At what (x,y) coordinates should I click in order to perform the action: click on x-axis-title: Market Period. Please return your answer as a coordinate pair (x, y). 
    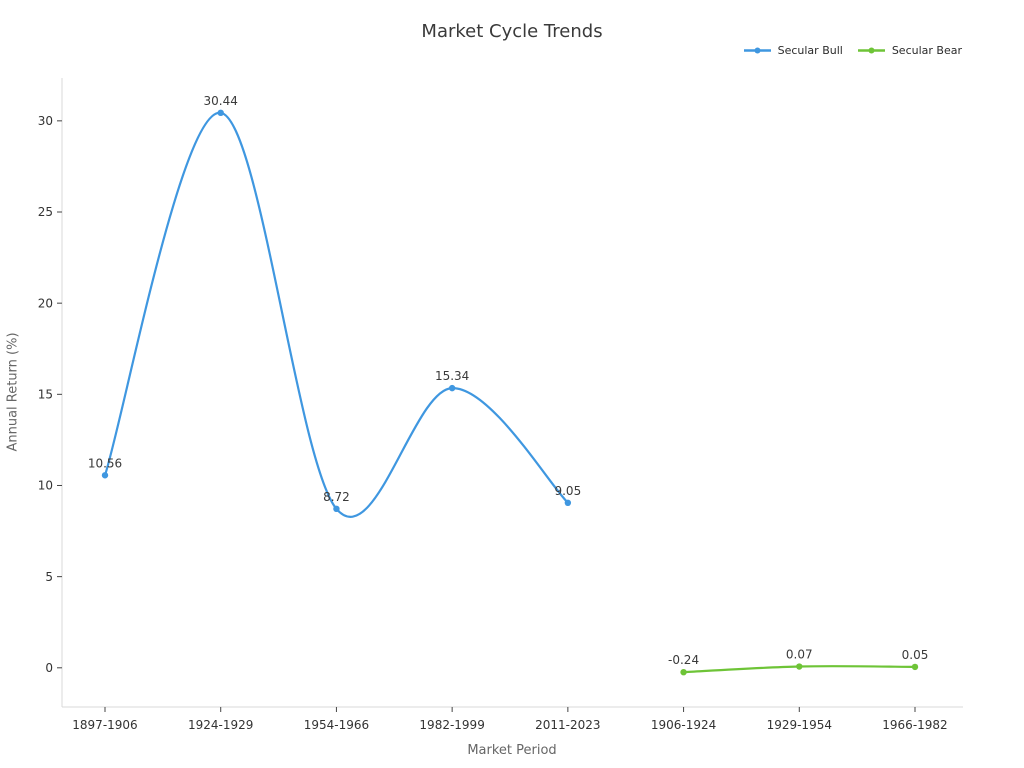
    Looking at the image, I should click on (512, 750).